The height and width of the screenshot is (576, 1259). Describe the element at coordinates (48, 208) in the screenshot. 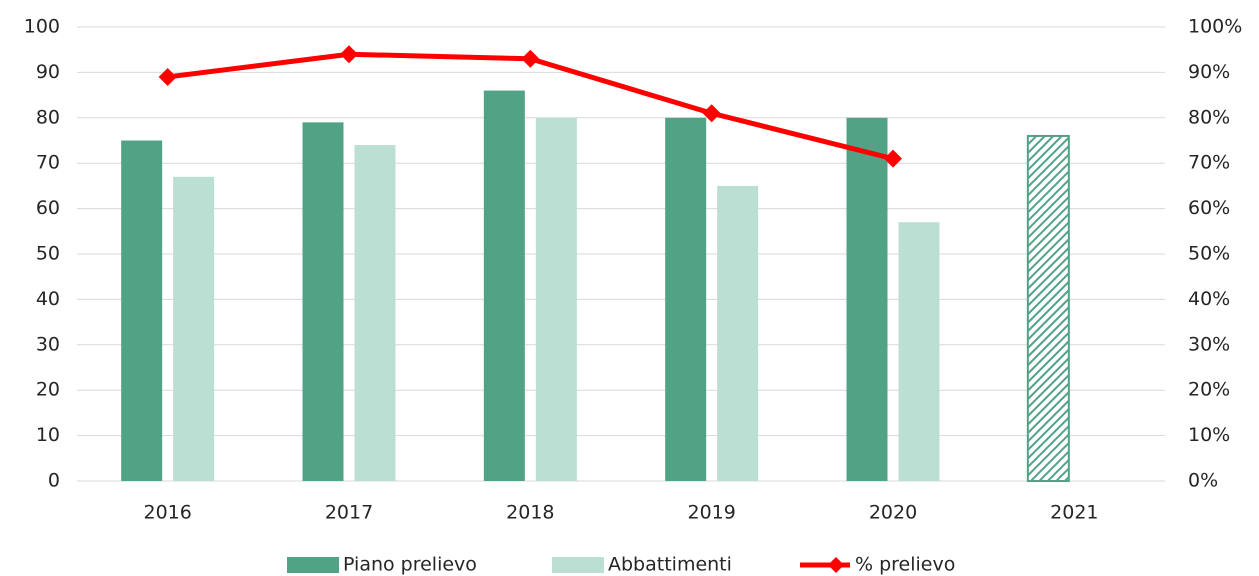

I see `y-tick-label: 60` at that location.